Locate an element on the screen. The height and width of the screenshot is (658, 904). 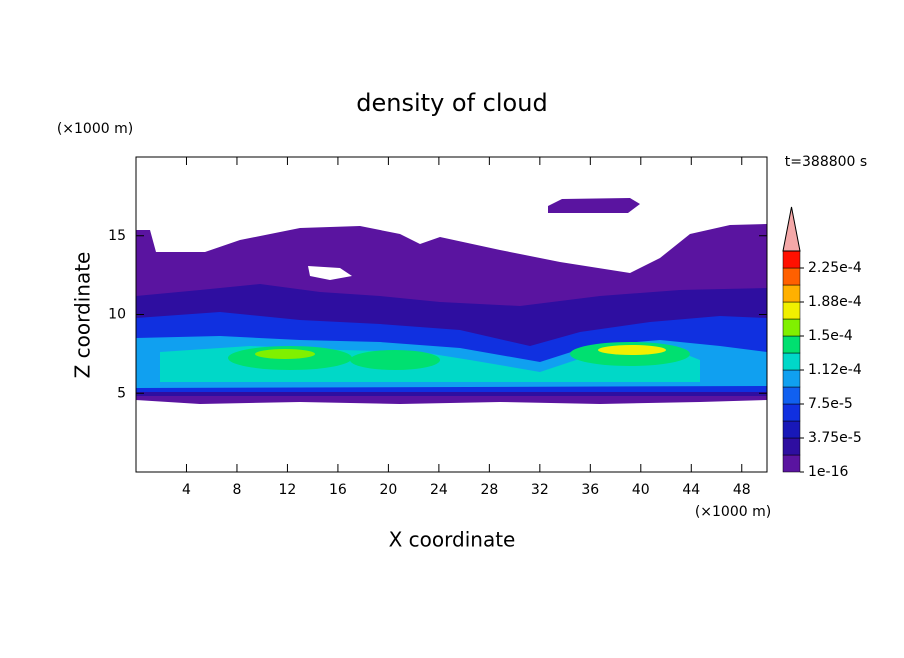
x-axis-label: X coordinate is located at coordinates (452, 540).